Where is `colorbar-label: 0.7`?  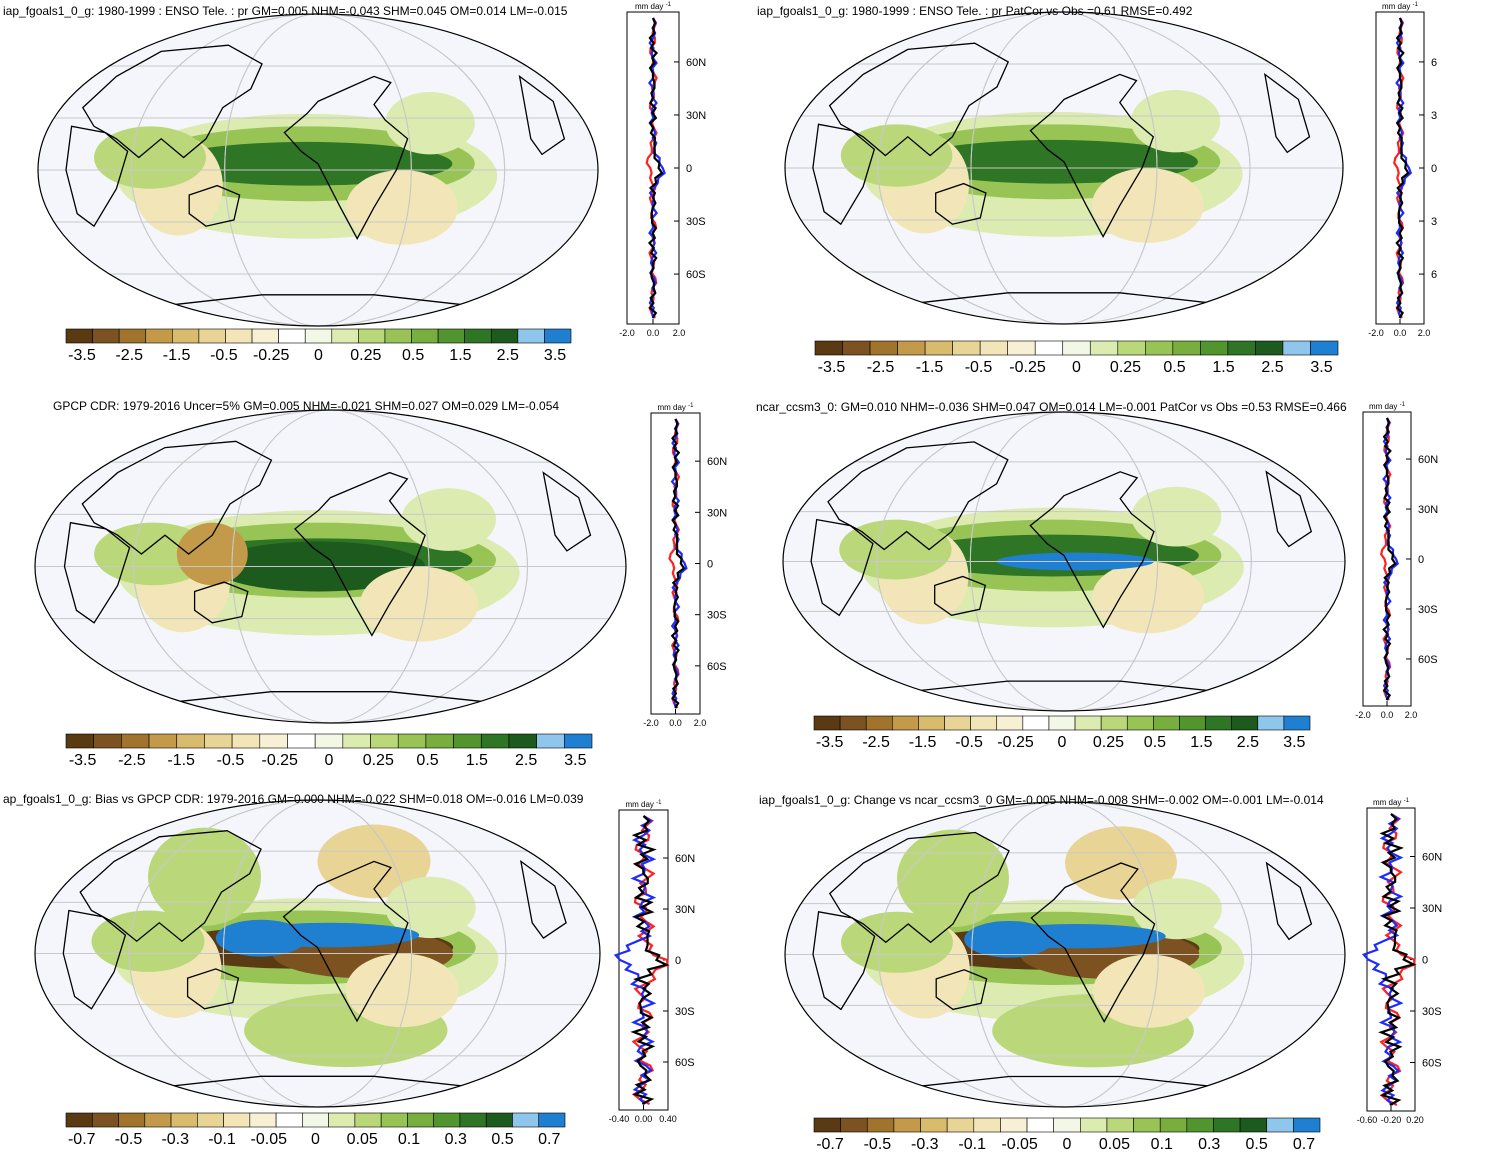
colorbar-label: 0.7 is located at coordinates (549, 1139).